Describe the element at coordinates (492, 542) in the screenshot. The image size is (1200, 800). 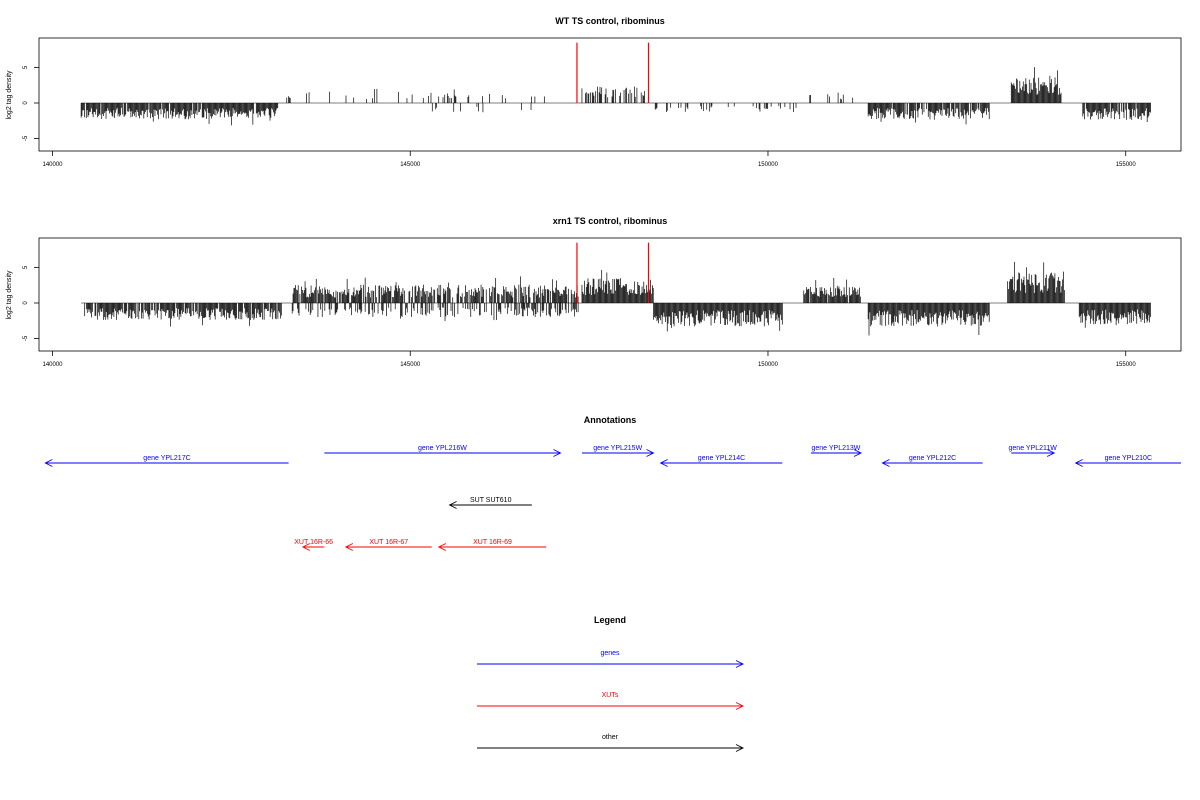
I see `feature-label: XUT 16R-69` at that location.